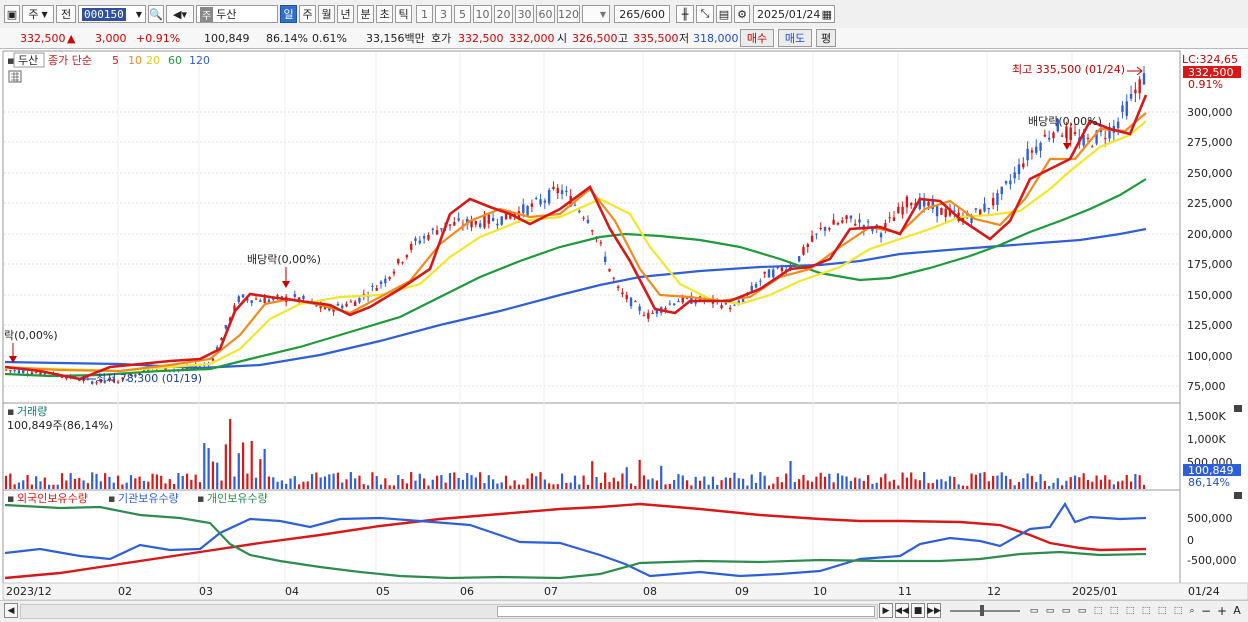  What do you see at coordinates (918, 610) in the screenshot?
I see `stop-icon: ■` at bounding box center [918, 610].